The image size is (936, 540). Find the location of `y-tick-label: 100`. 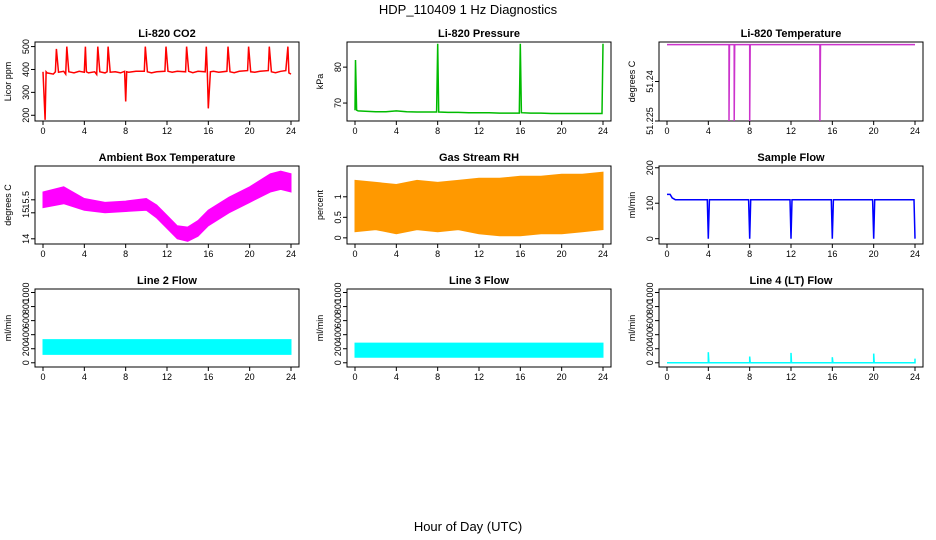

y-tick-label: 100 is located at coordinates (650, 203).